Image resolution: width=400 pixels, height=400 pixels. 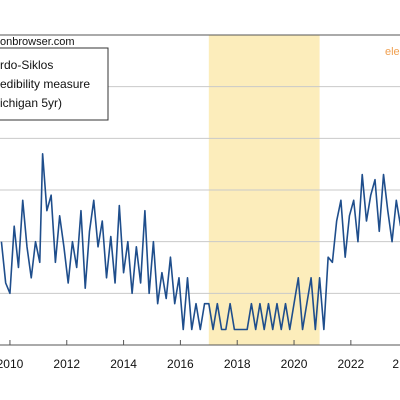 I want to click on legend-box, so click(x=54, y=84).